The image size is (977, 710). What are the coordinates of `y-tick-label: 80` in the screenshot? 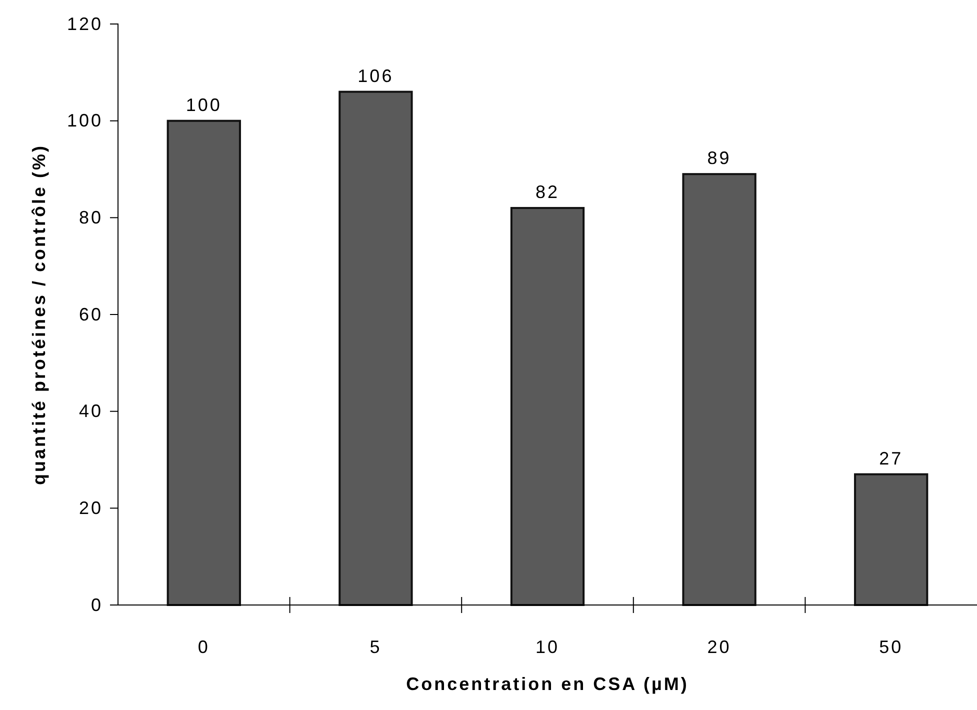 It's located at (90, 217).